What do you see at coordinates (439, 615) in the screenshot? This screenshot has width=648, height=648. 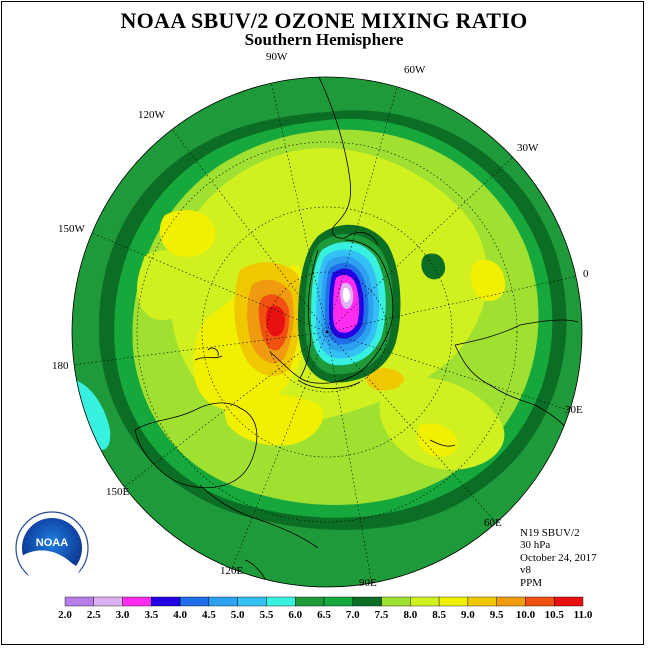 I see `colorbar-tick-label: 8.5` at bounding box center [439, 615].